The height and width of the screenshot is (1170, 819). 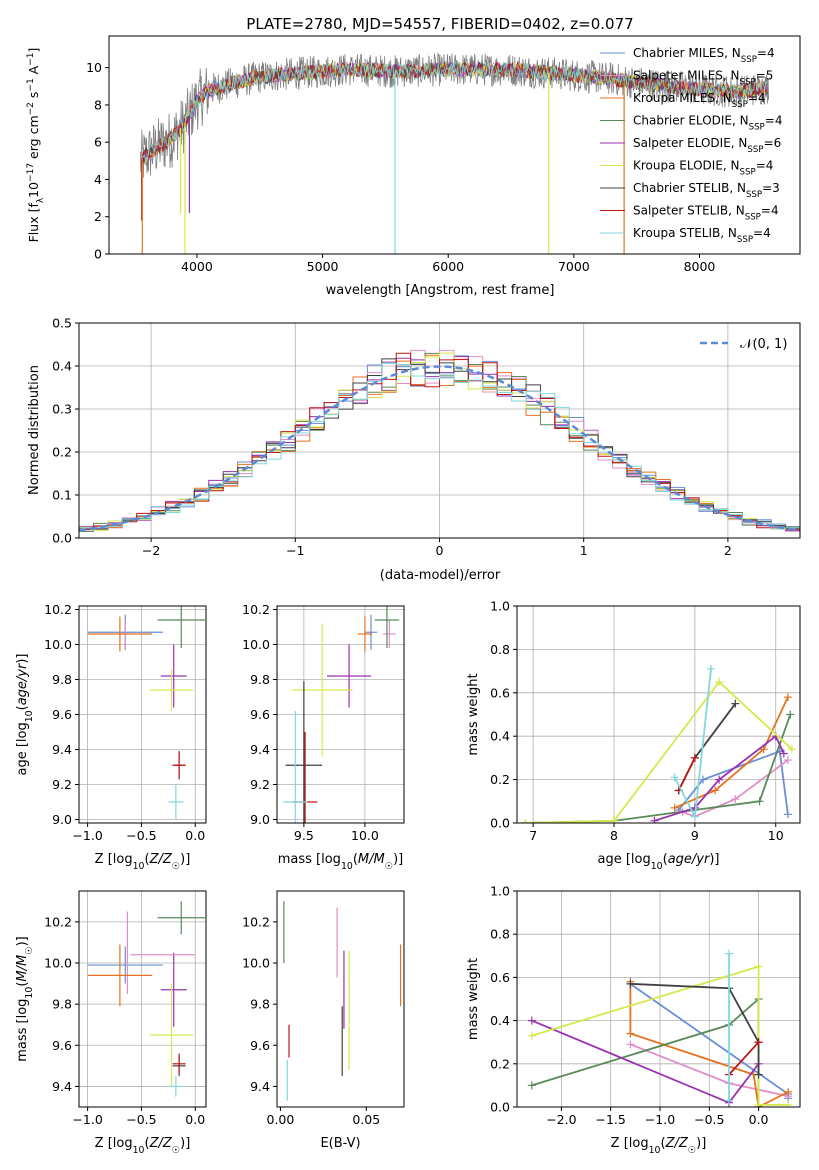 I want to click on y-axis-label: Flux [fλ10−17 erg cm−2 s−1 A−1], so click(x=36, y=145).